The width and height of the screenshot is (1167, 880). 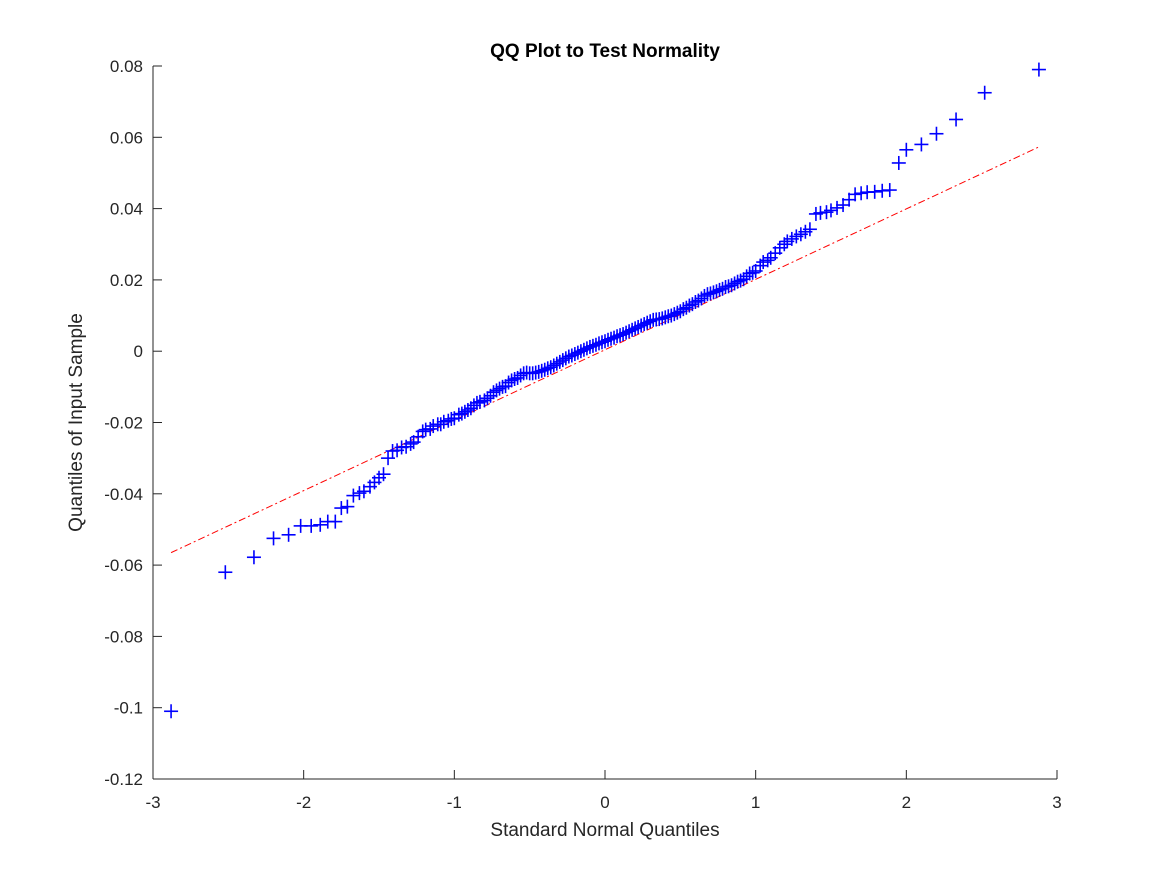 I want to click on y-axis-label: Quantiles of Input Sample, so click(x=76, y=422).